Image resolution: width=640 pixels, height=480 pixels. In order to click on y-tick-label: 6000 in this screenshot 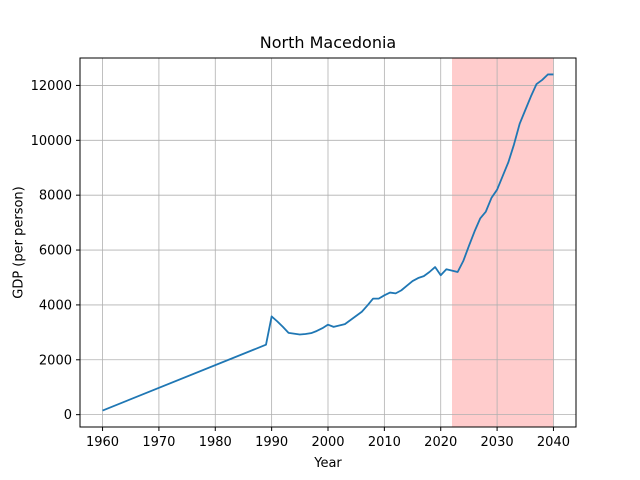, I will do `click(55, 251)`.